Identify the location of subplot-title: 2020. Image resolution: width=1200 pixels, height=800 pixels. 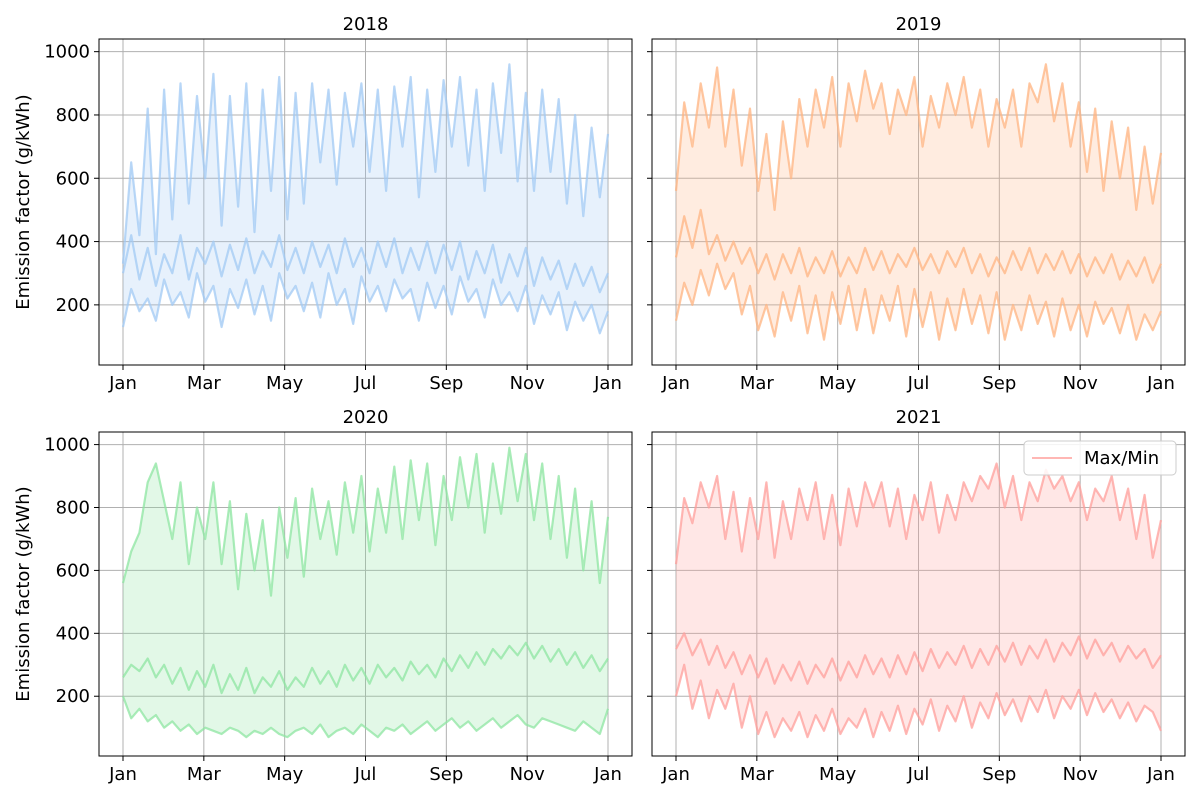
(366, 417).